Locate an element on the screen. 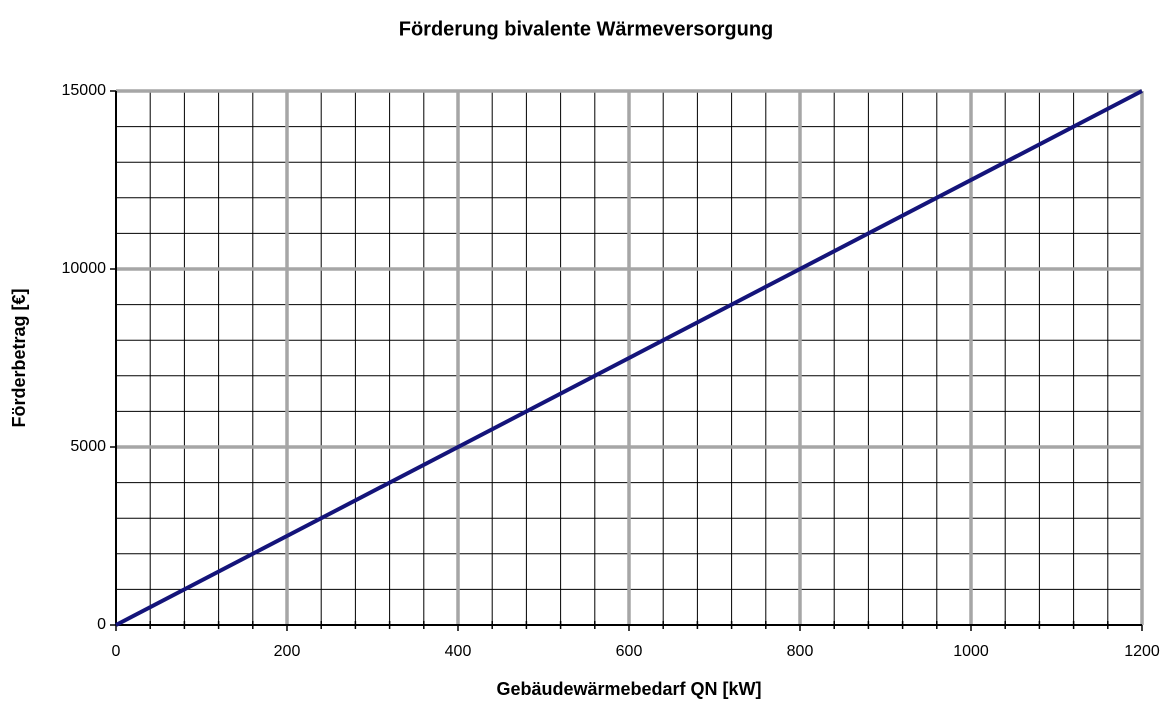  x-tick-label: 200 is located at coordinates (287, 651).